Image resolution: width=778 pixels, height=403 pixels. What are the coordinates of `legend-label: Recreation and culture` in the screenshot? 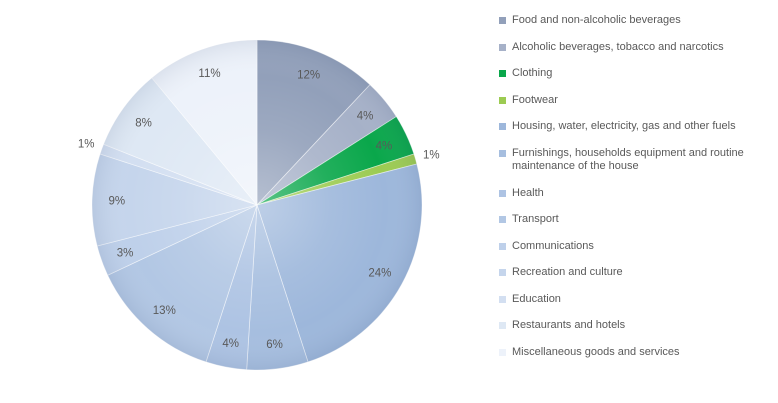 It's located at (567, 272).